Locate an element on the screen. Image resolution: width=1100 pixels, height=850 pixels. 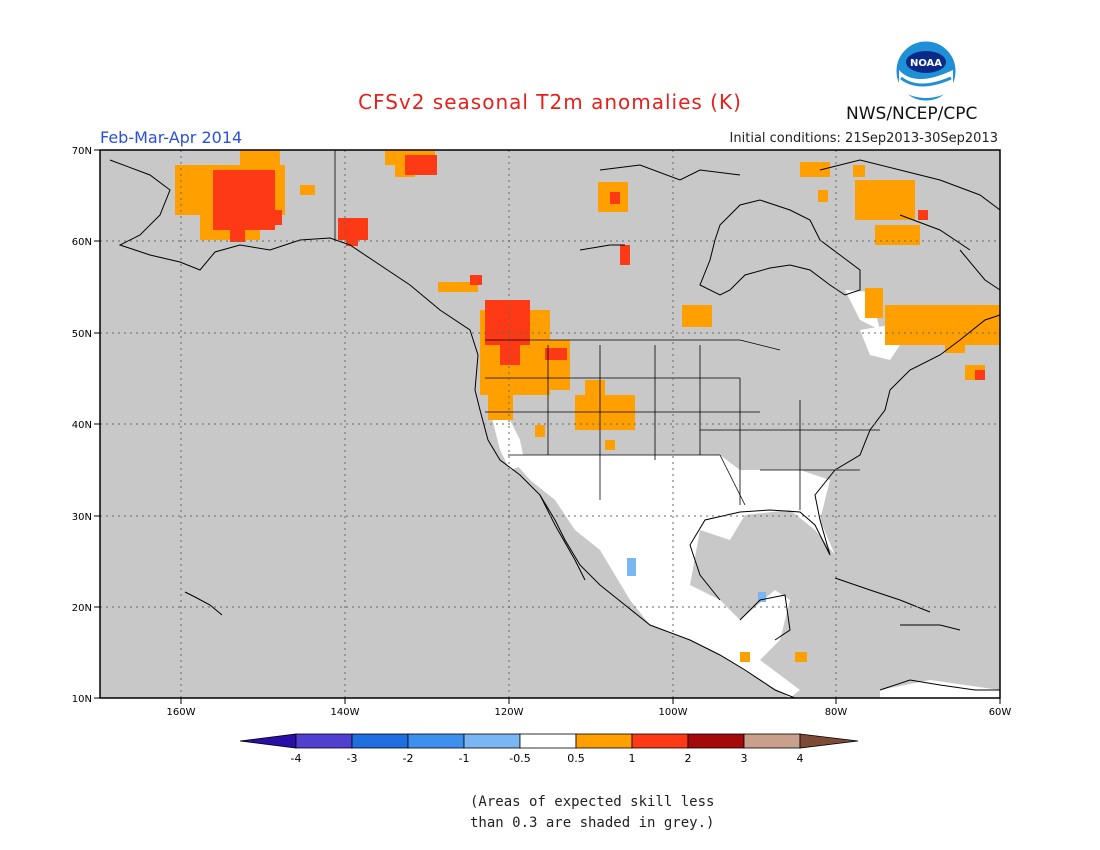
colorbar-right-arrow is located at coordinates (829, 741).